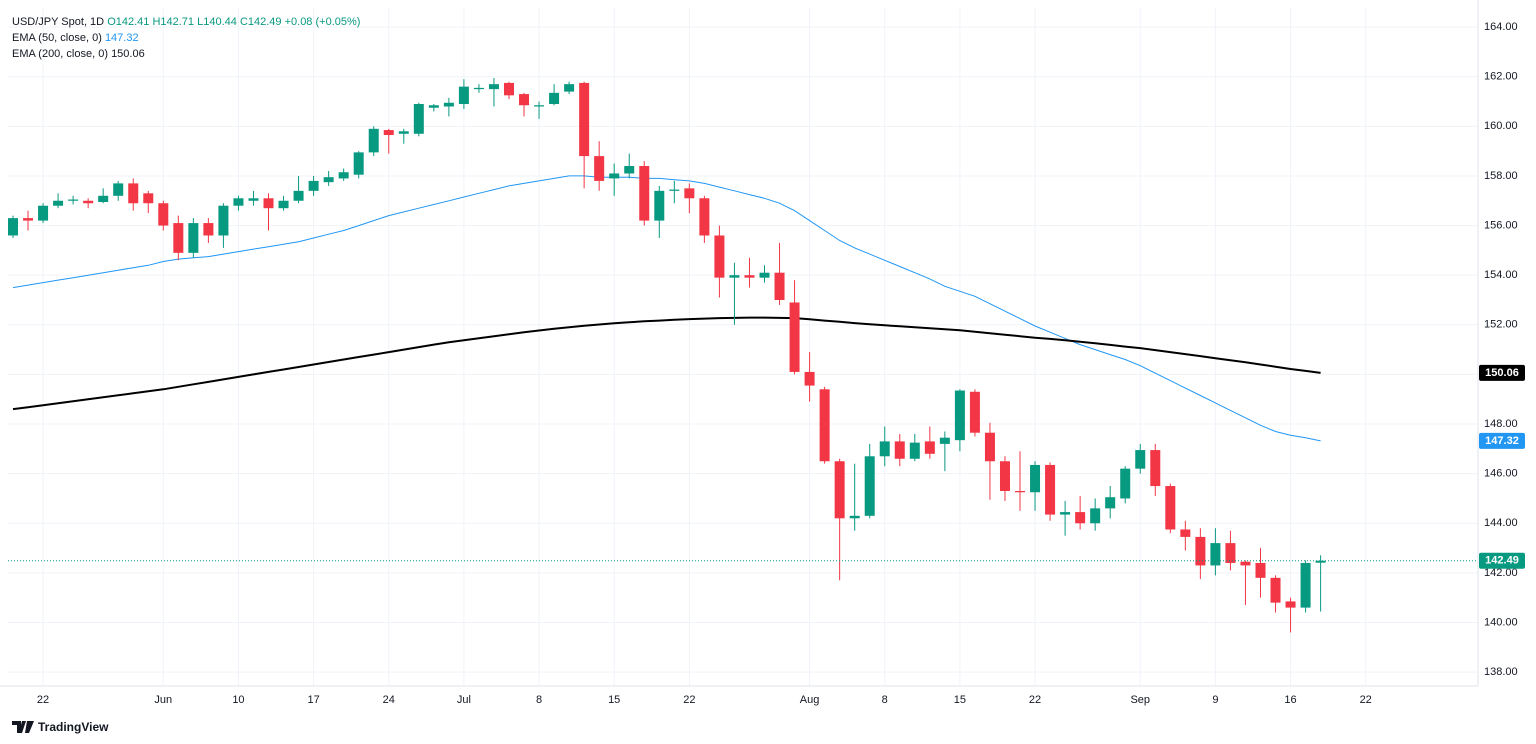  What do you see at coordinates (810, 700) in the screenshot?
I see `x-tick-label: Aug` at bounding box center [810, 700].